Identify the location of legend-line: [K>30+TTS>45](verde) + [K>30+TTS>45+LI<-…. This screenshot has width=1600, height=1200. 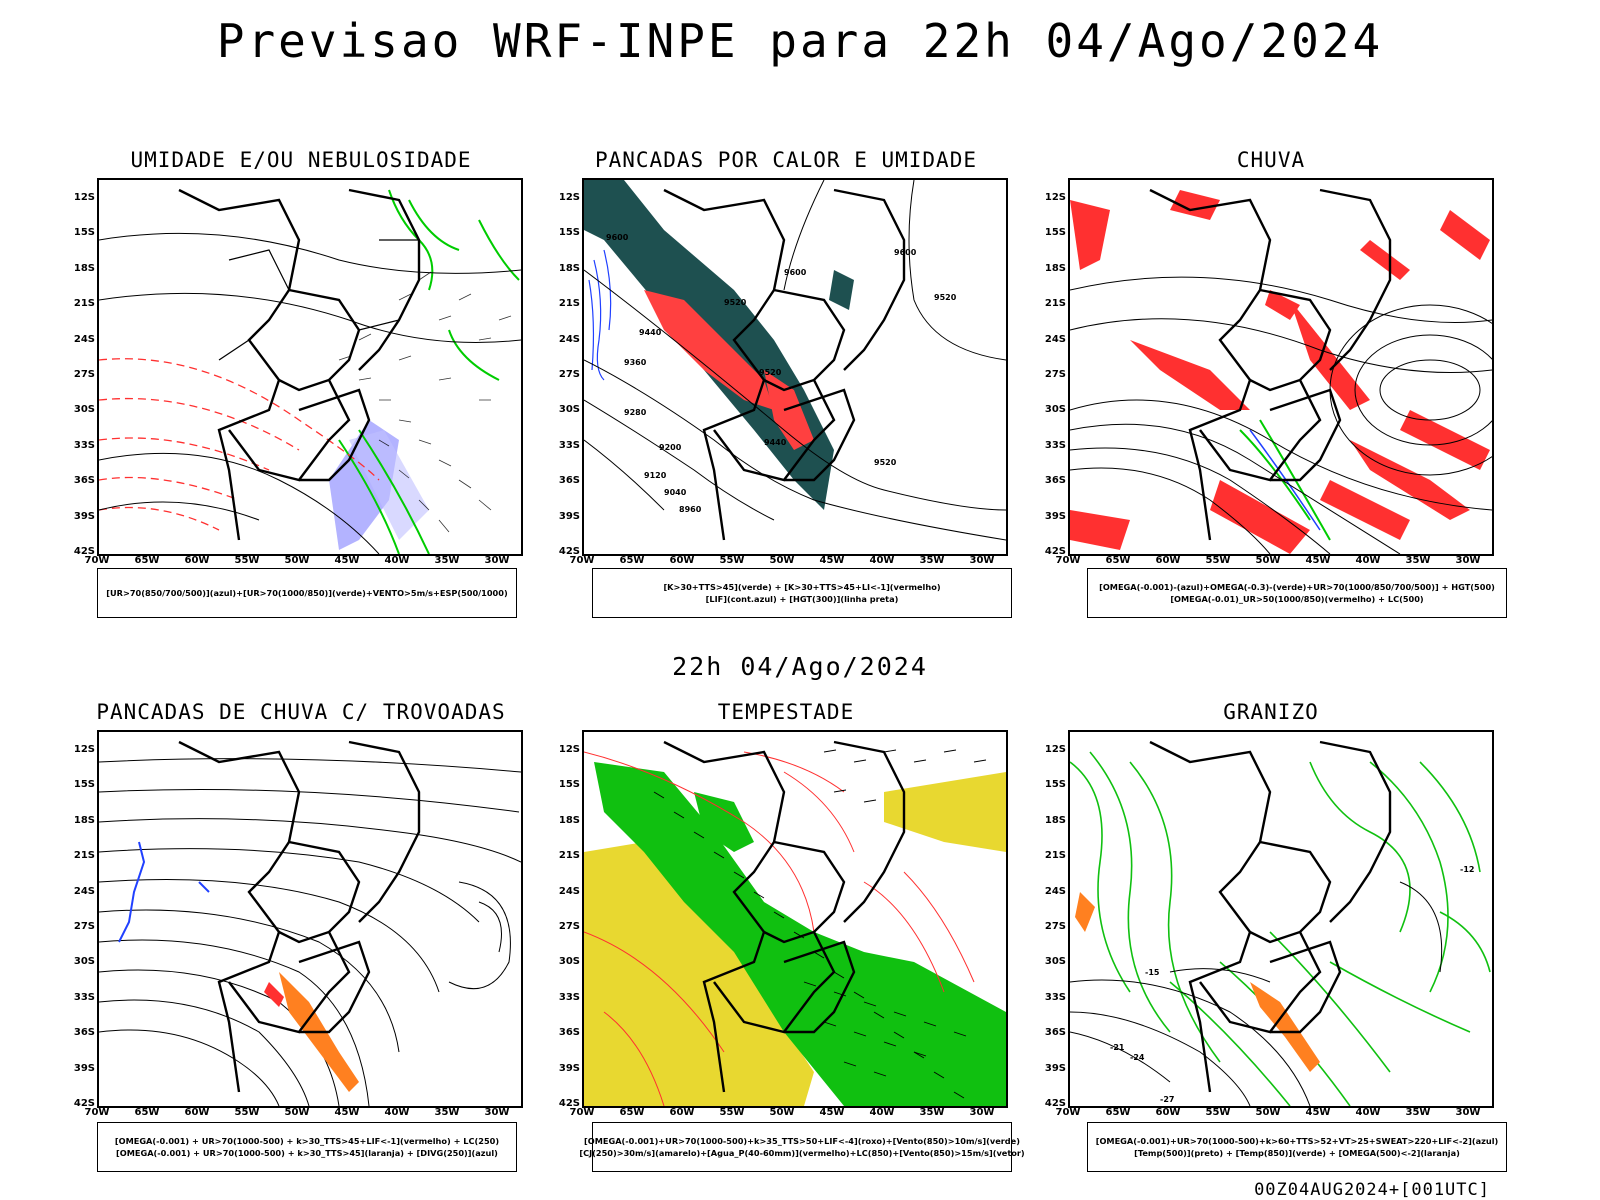
(802, 587).